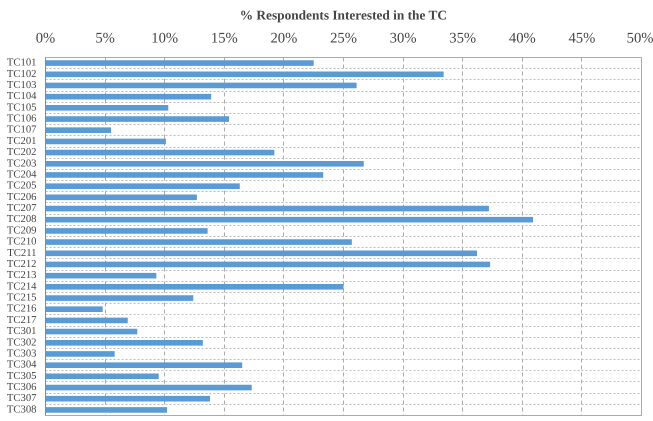 Image resolution: width=653 pixels, height=421 pixels. Describe the element at coordinates (22, 388) in the screenshot. I see `y-tick-label: TC306` at that location.